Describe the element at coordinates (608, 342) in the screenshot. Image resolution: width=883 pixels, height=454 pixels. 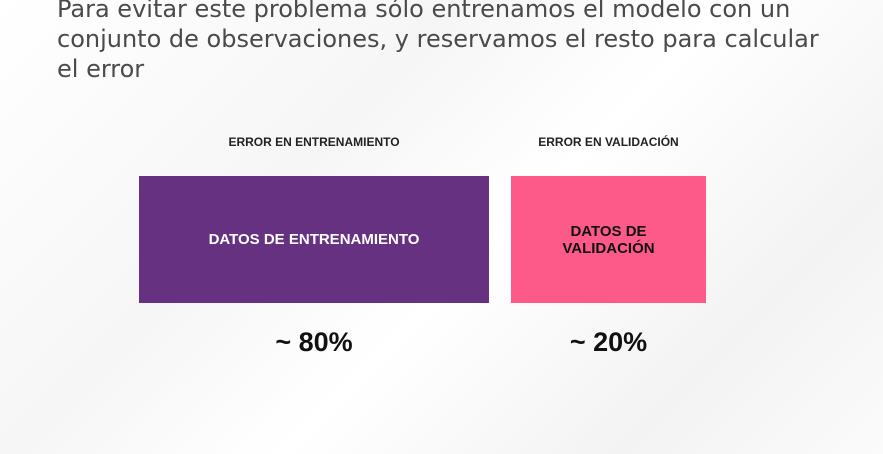
I see `share: ~ 20%` at that location.